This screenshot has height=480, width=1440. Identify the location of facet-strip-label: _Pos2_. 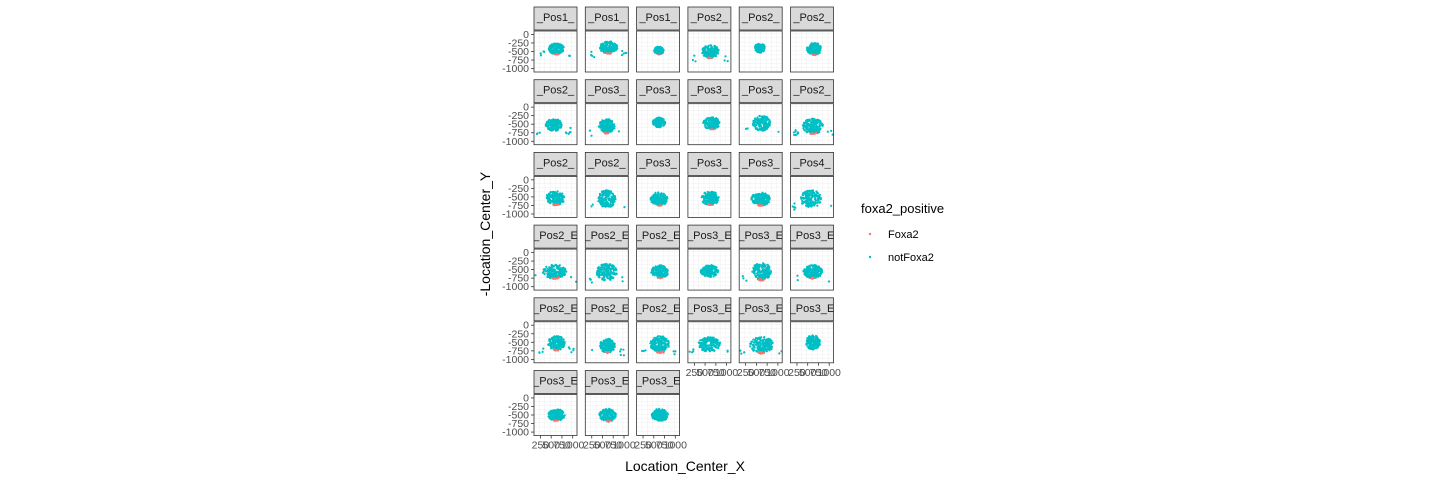
(811, 18).